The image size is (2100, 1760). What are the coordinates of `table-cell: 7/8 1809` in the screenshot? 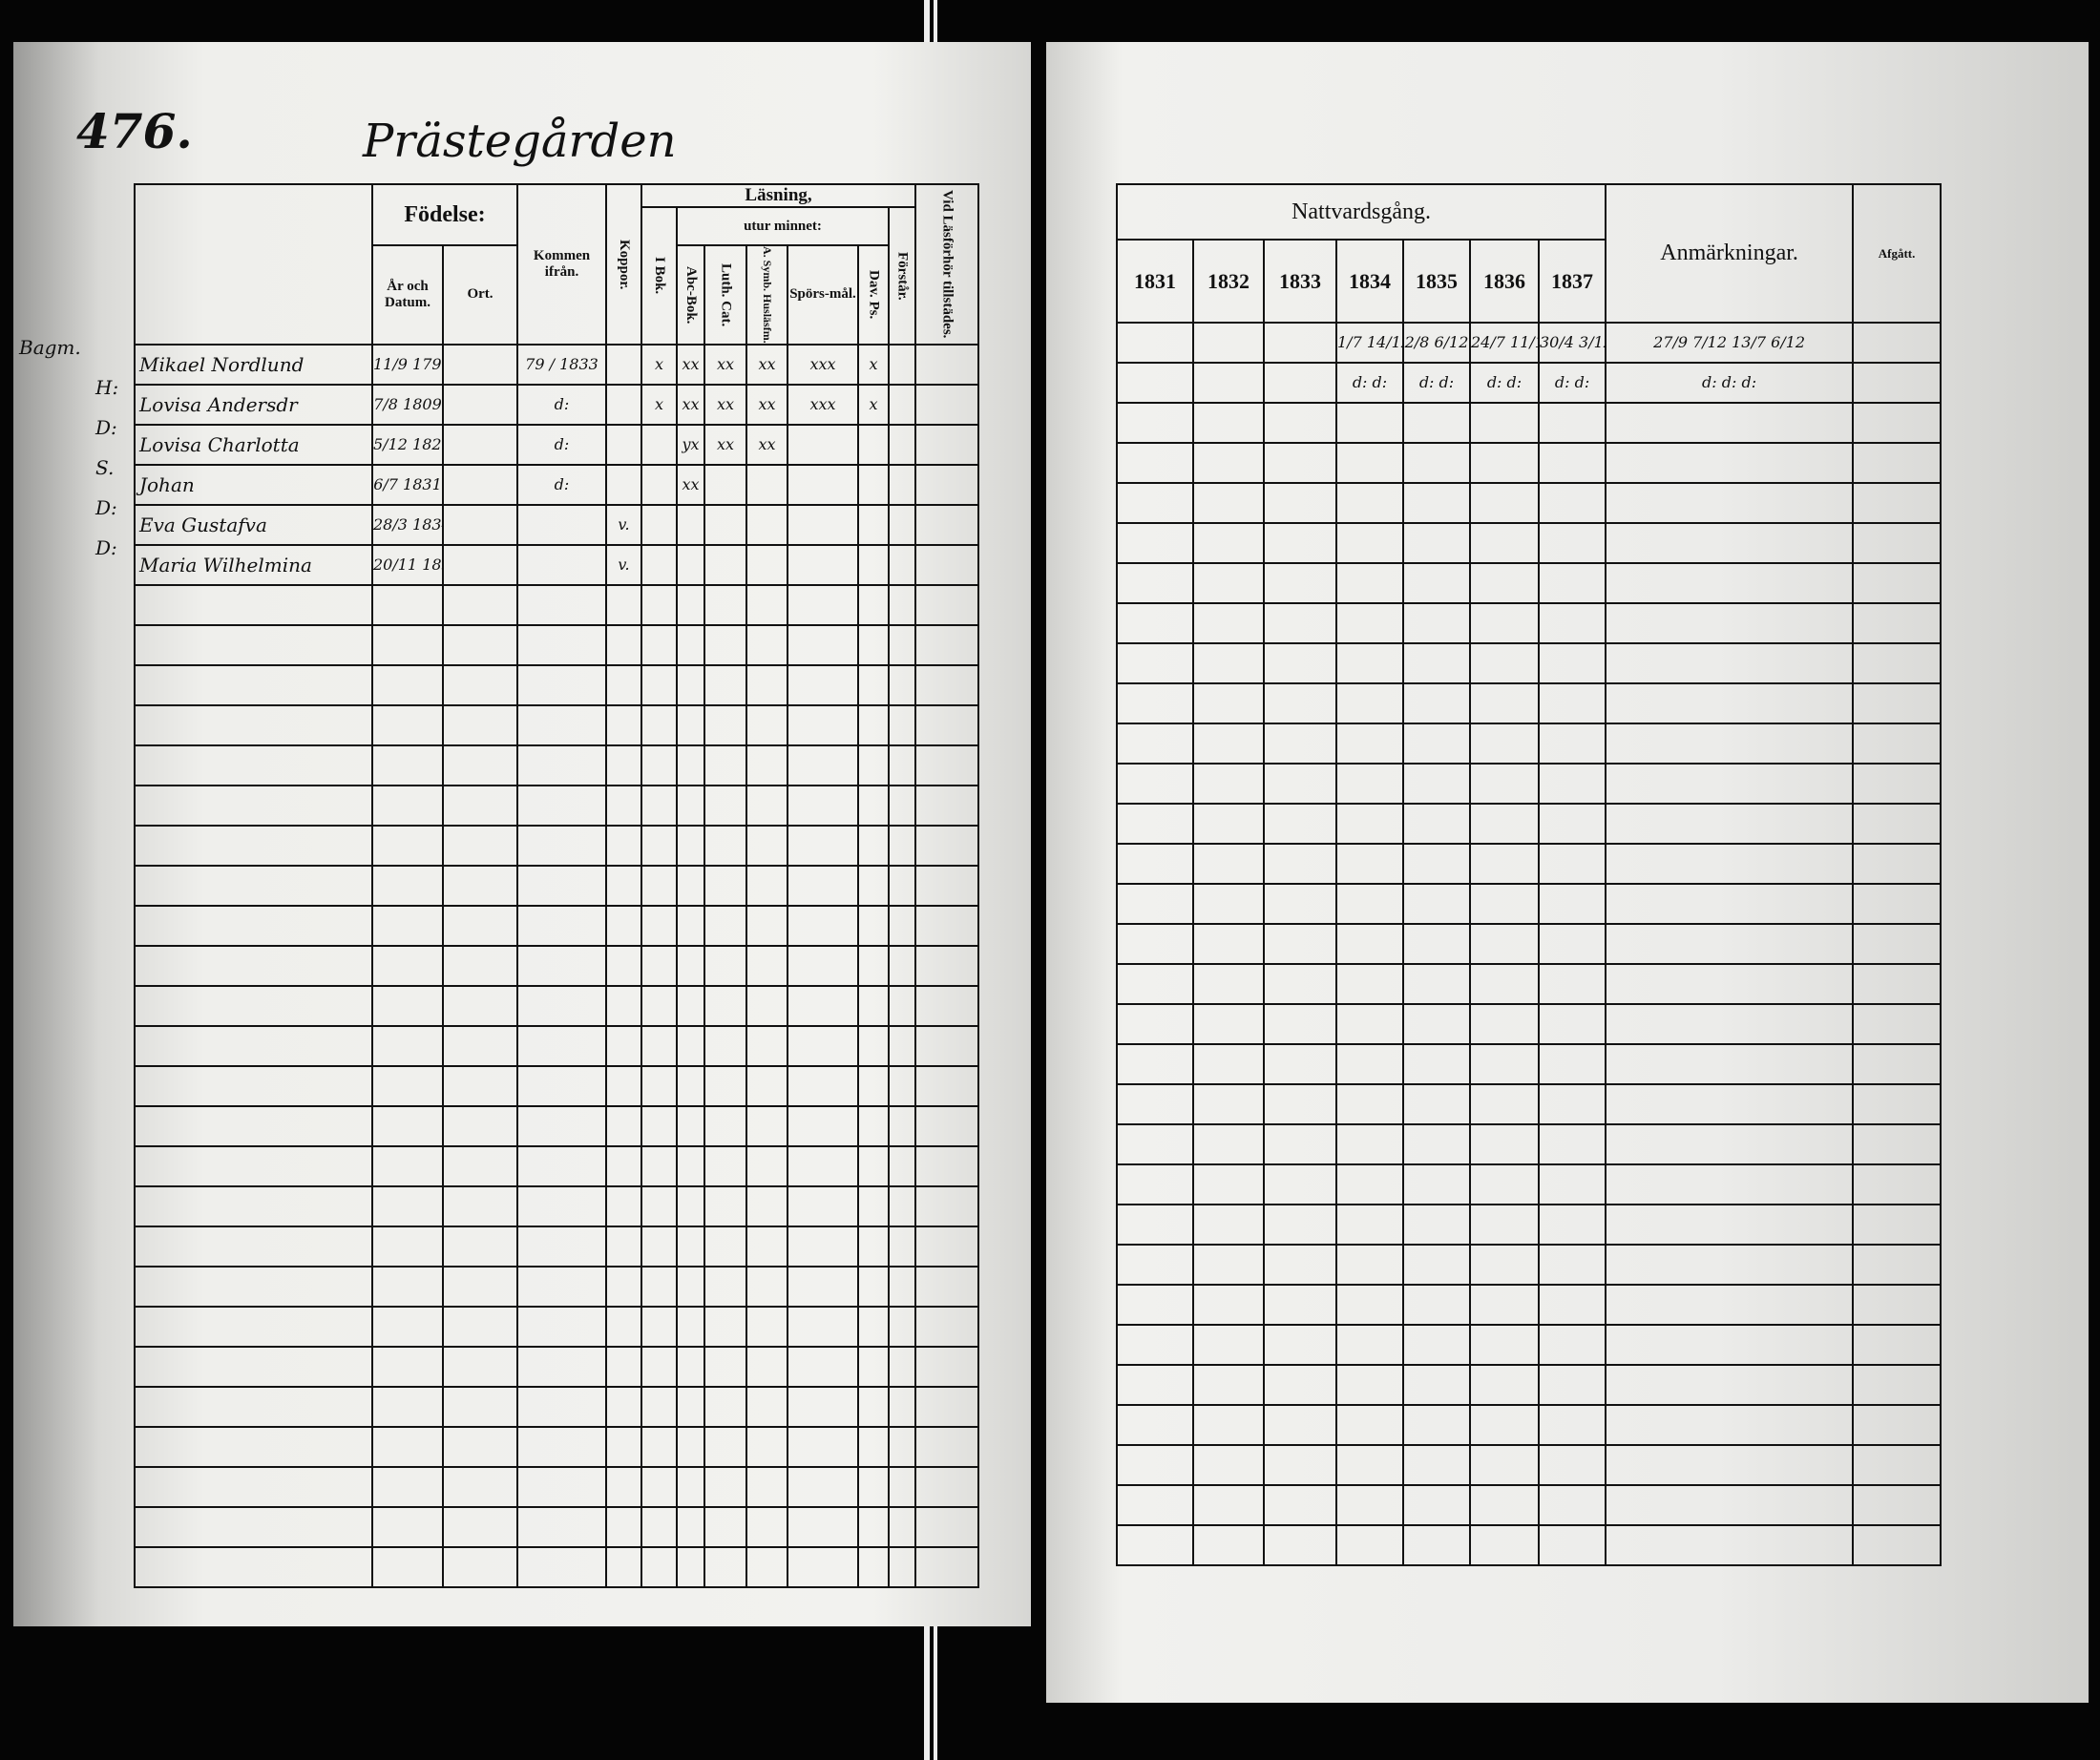 It's located at (408, 404).